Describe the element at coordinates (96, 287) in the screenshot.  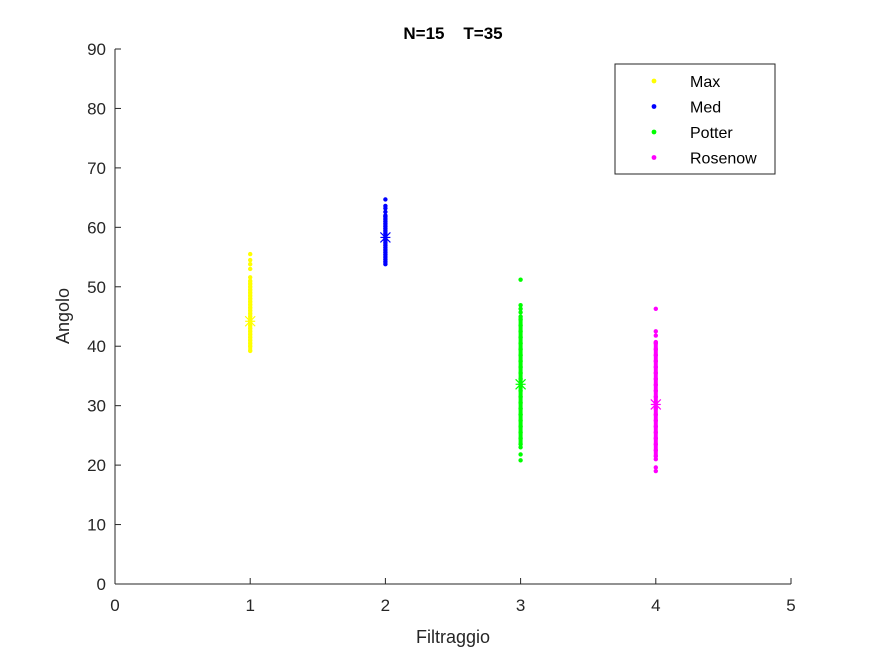
I see `y-tick-label: 50` at that location.